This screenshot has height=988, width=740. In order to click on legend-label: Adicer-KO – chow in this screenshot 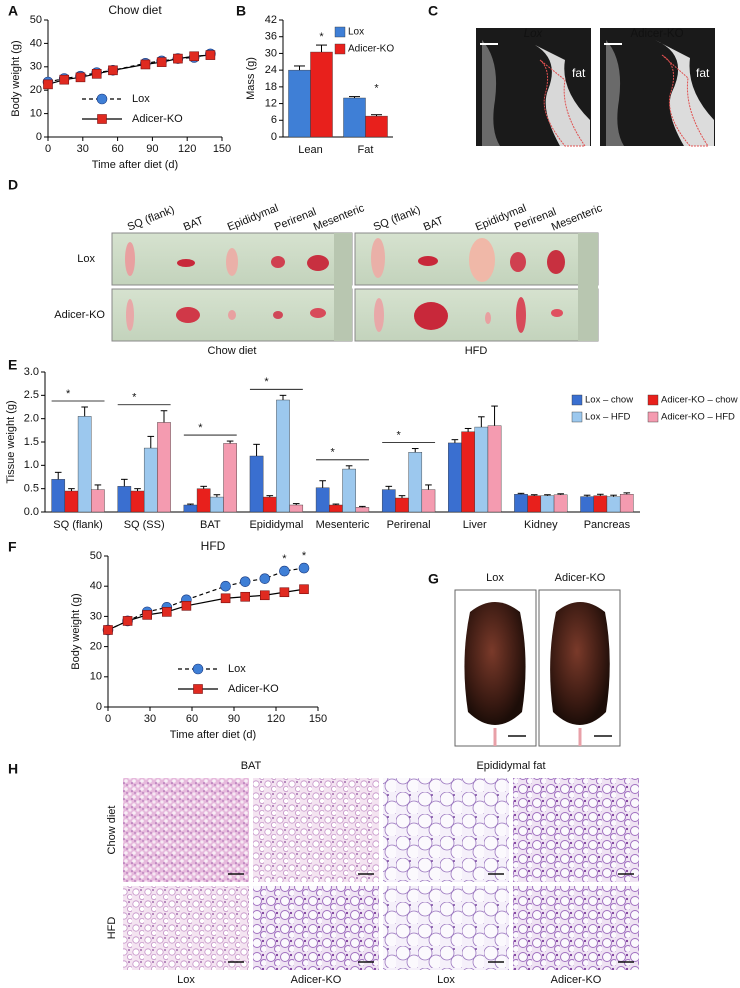, I will do `click(699, 400)`.